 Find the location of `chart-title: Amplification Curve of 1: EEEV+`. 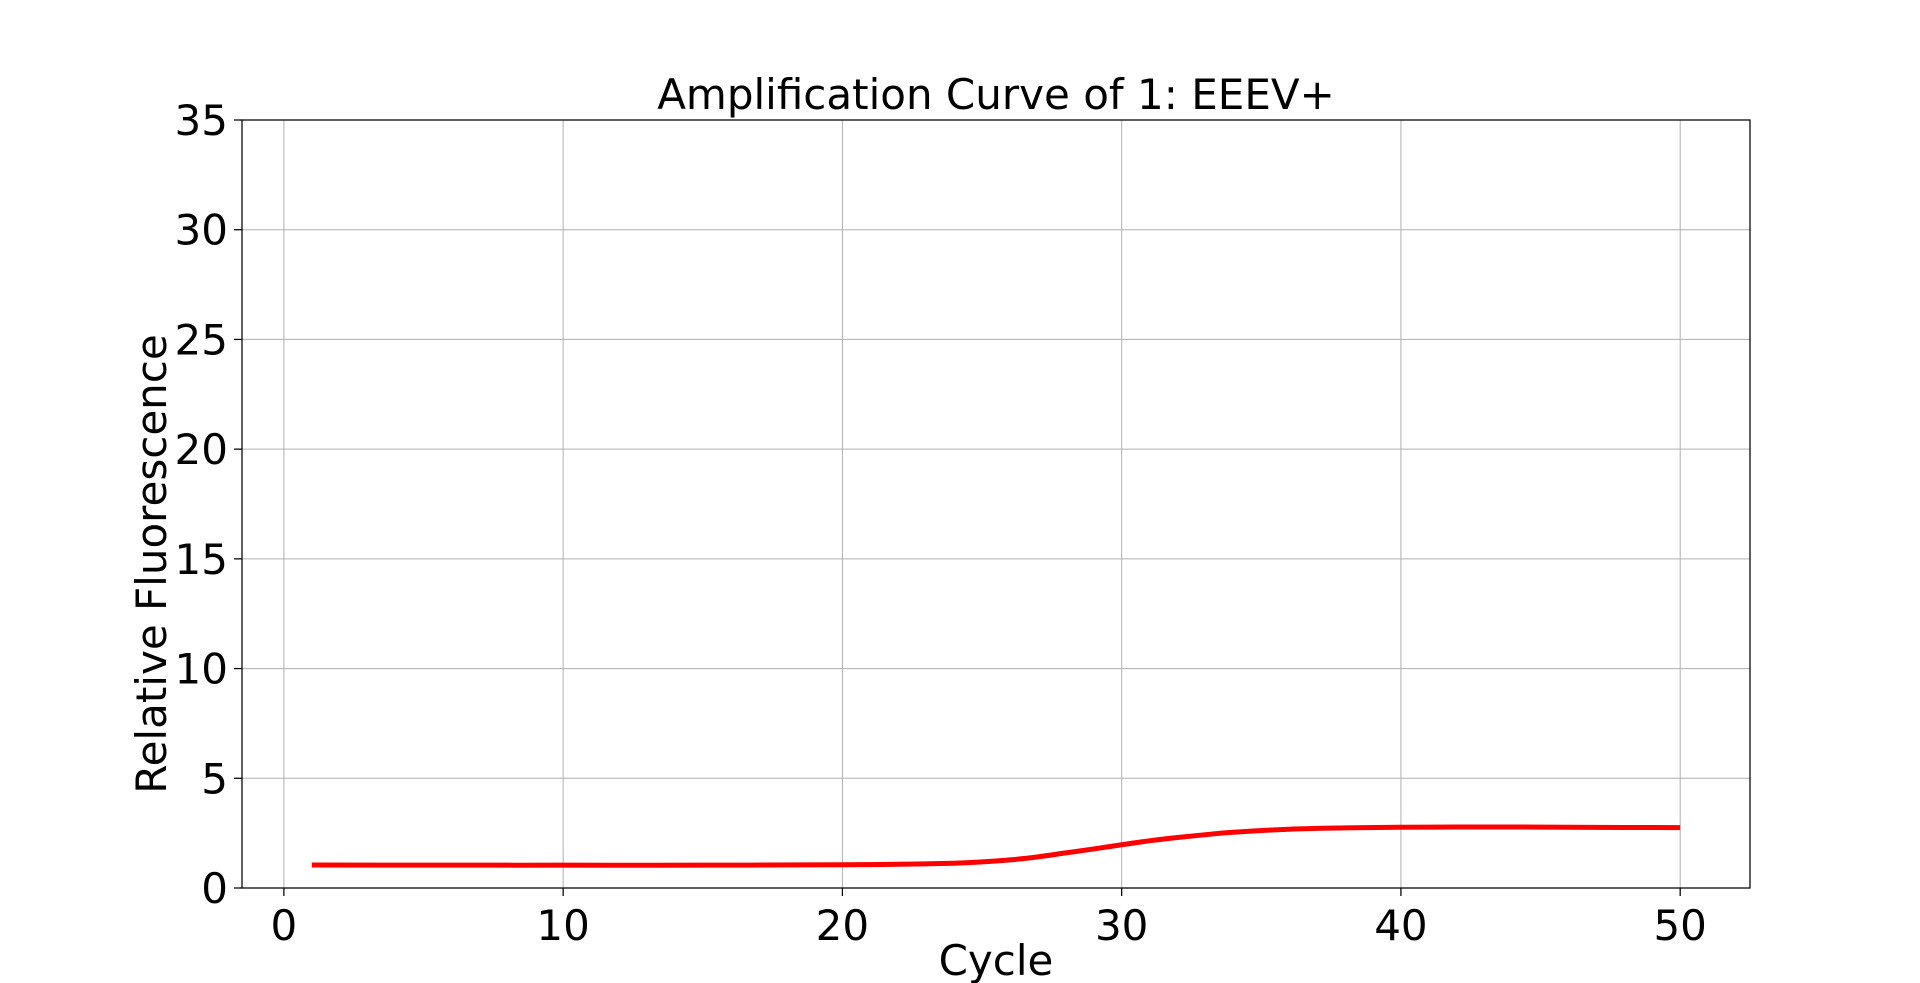

chart-title: Amplification Curve of 1: EEEV+ is located at coordinates (996, 94).